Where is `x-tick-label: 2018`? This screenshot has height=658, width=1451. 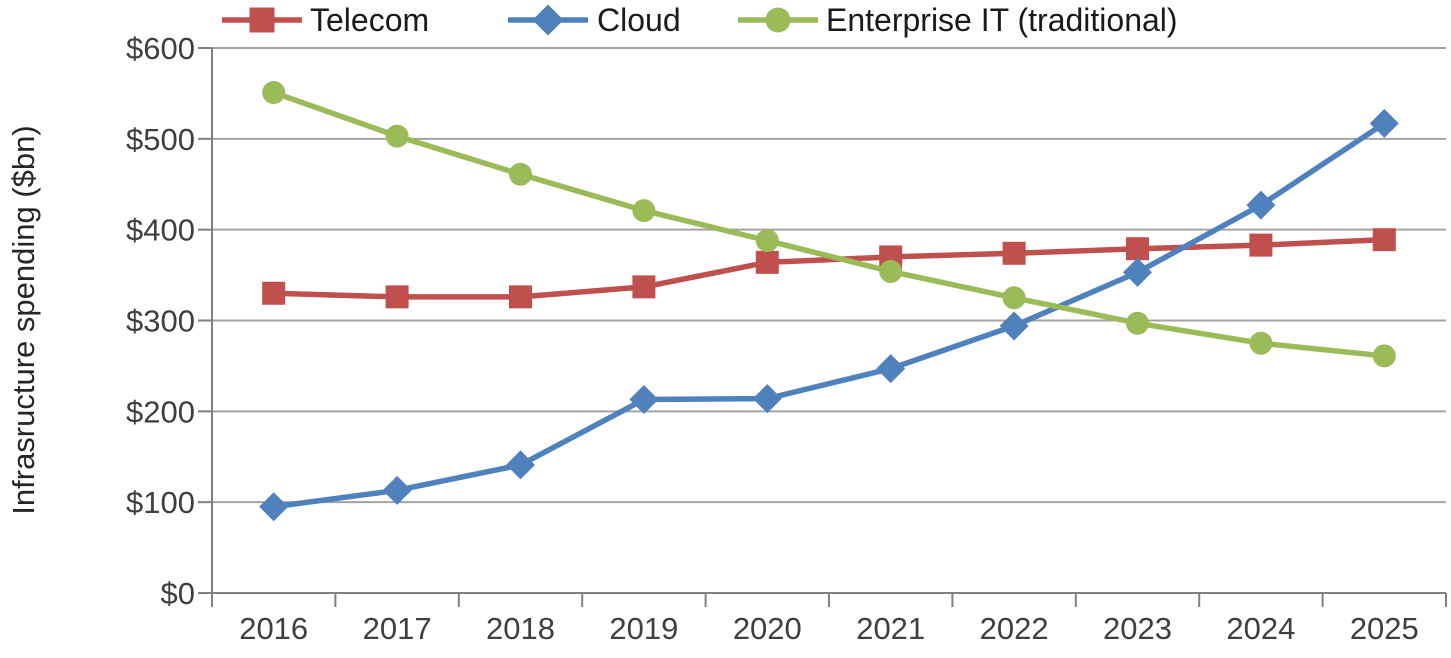
x-tick-label: 2018 is located at coordinates (520, 628).